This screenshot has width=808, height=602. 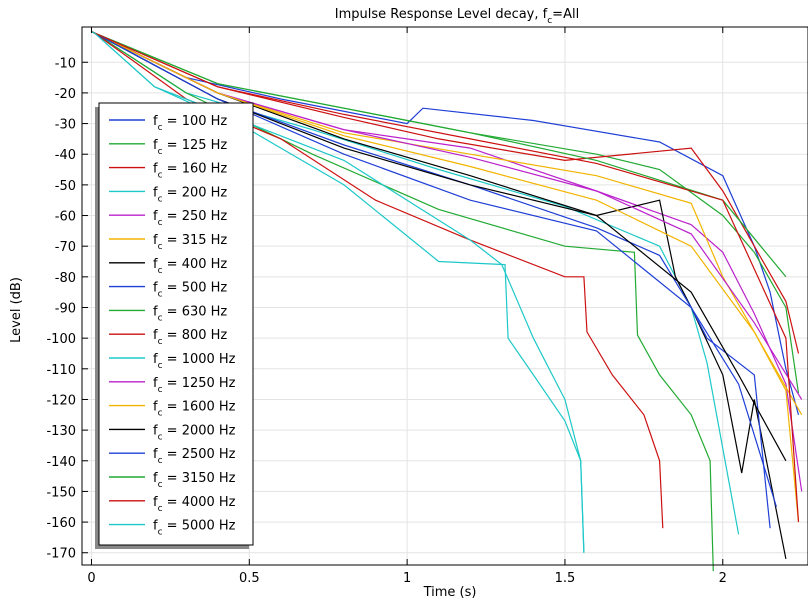 I want to click on y-tick-label: -70, so click(x=65, y=247).